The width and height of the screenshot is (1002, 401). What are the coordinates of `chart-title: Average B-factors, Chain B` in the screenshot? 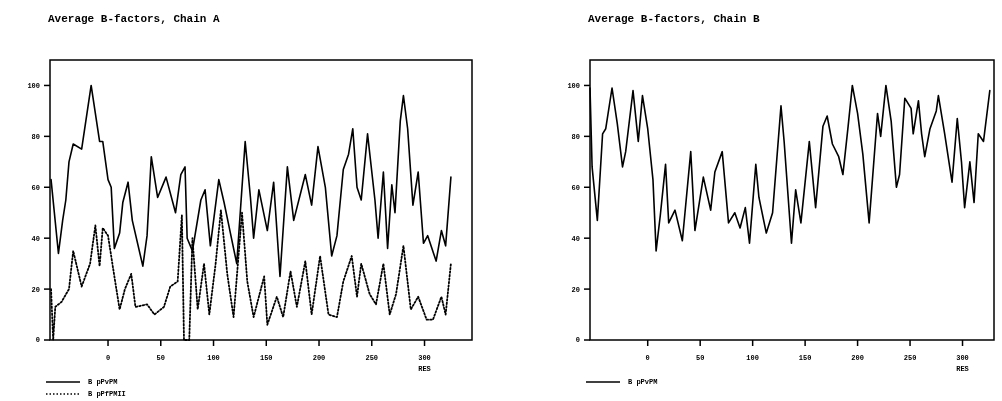 It's located at (674, 19).